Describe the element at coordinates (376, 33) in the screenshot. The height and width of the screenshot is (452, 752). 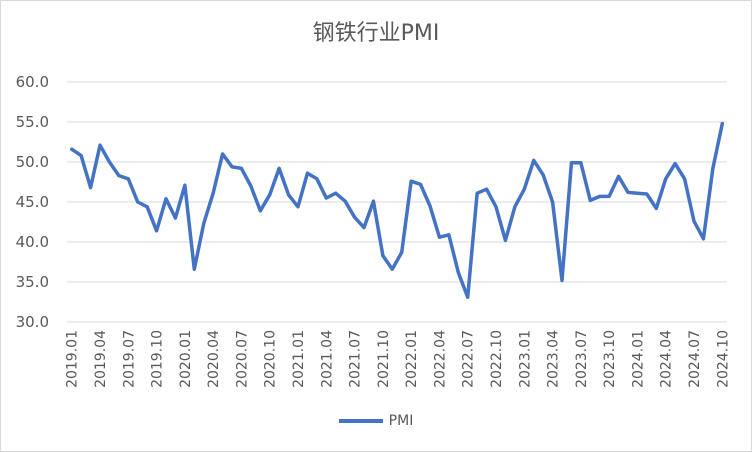
I see `chart-title: 钢铁行业PMI` at that location.